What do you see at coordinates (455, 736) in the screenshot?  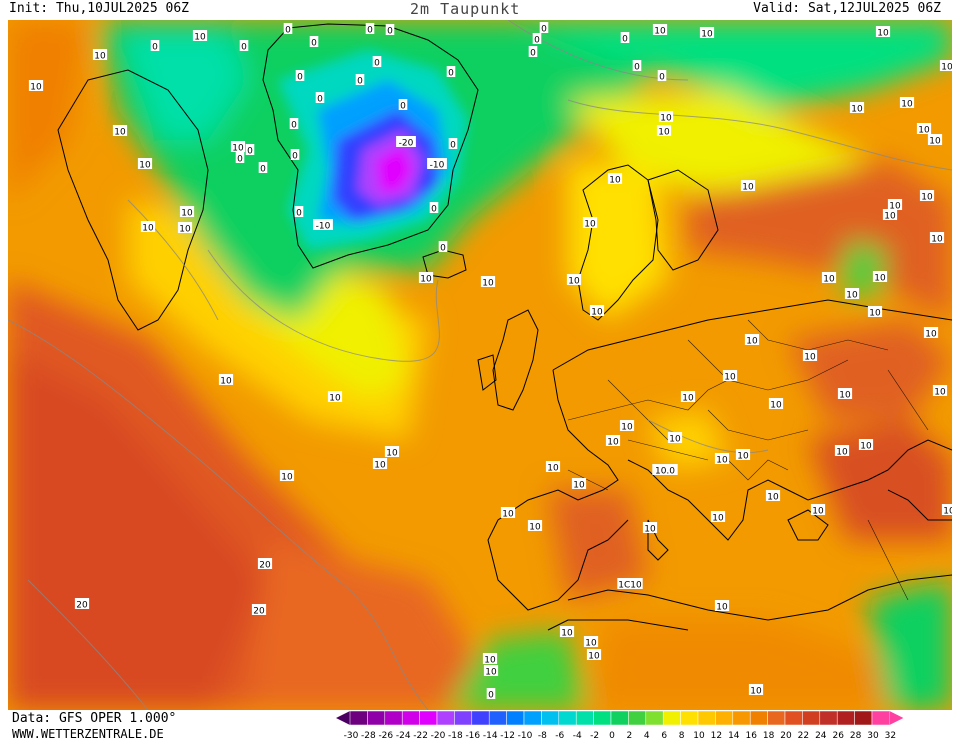 I see `colorbar-tick: -18` at bounding box center [455, 736].